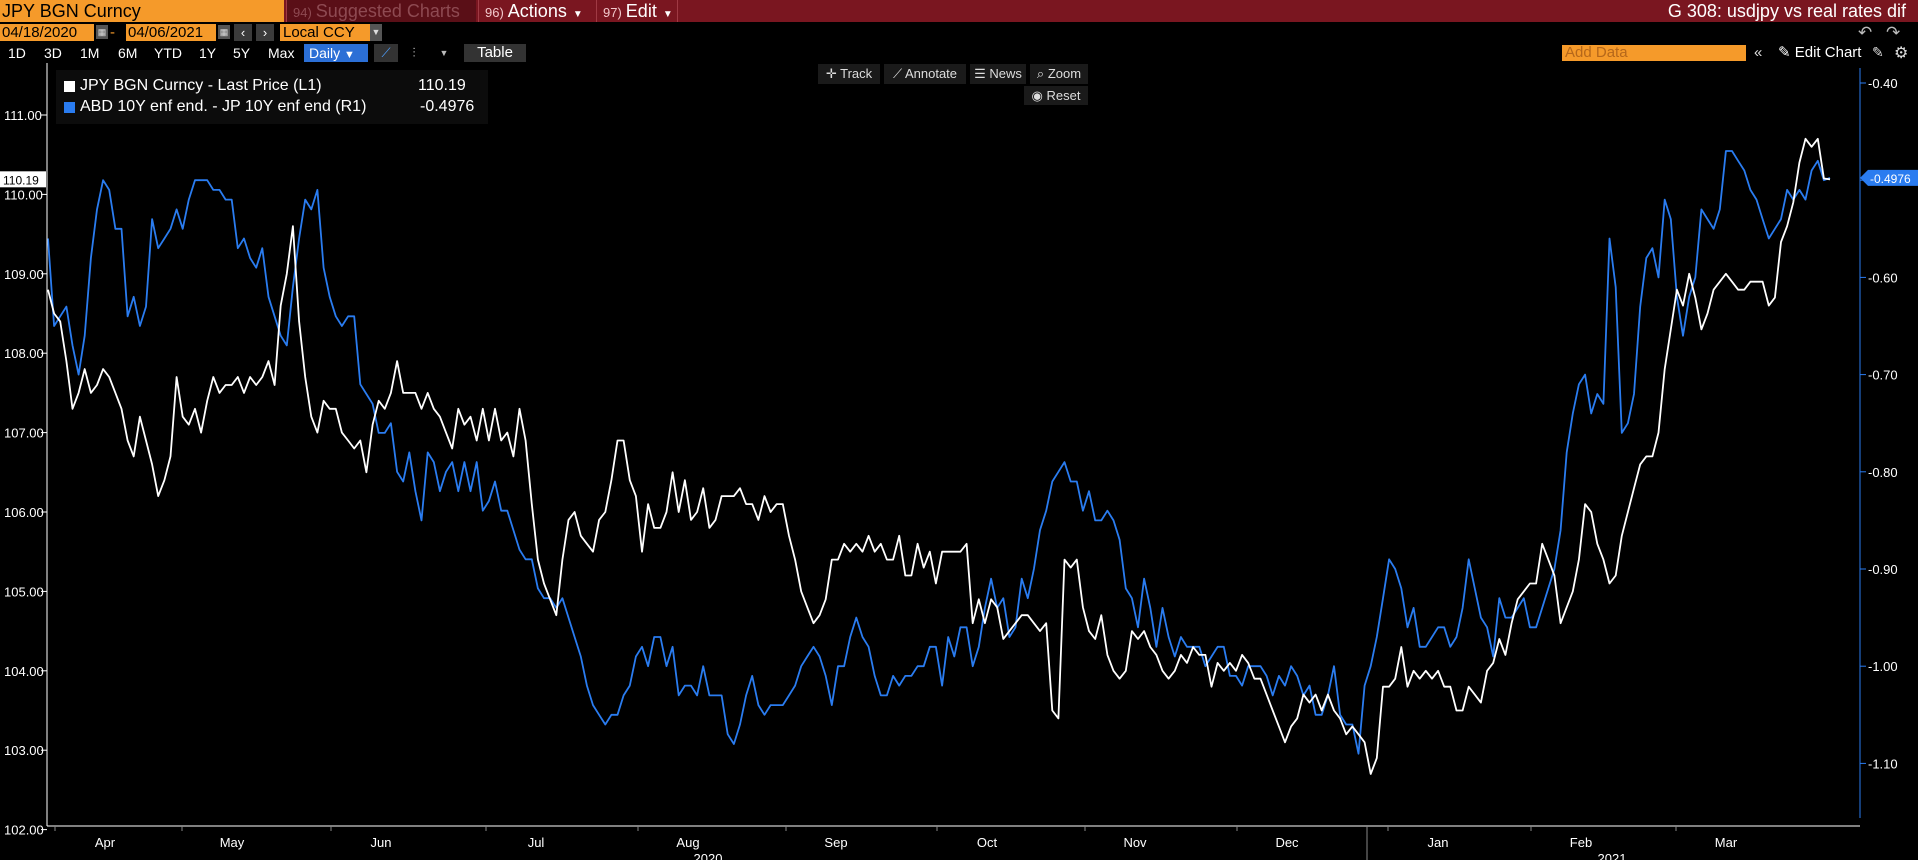 Image resolution: width=1918 pixels, height=860 pixels. What do you see at coordinates (53, 53) in the screenshot?
I see `period-3d-button: 3D` at bounding box center [53, 53].